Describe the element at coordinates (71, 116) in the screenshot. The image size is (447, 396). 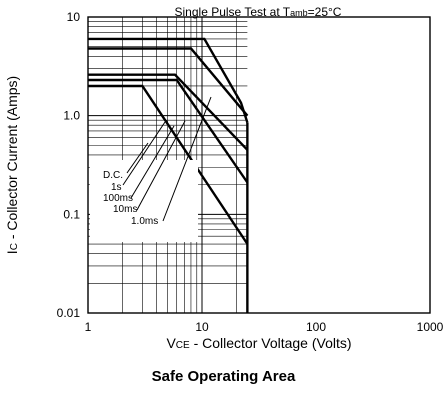
I see `y-tick-label: 1.0` at that location.